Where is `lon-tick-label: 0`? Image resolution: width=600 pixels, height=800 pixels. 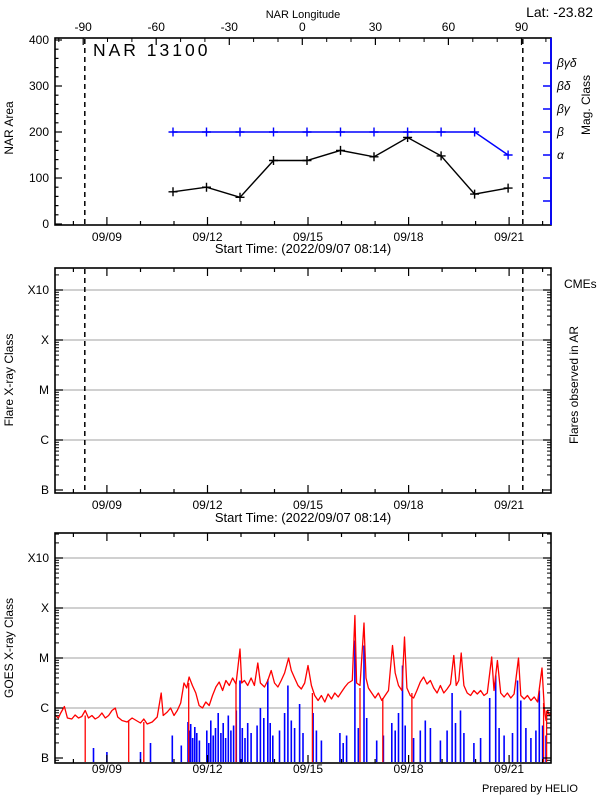 lon-tick-label: 0 is located at coordinates (302, 27).